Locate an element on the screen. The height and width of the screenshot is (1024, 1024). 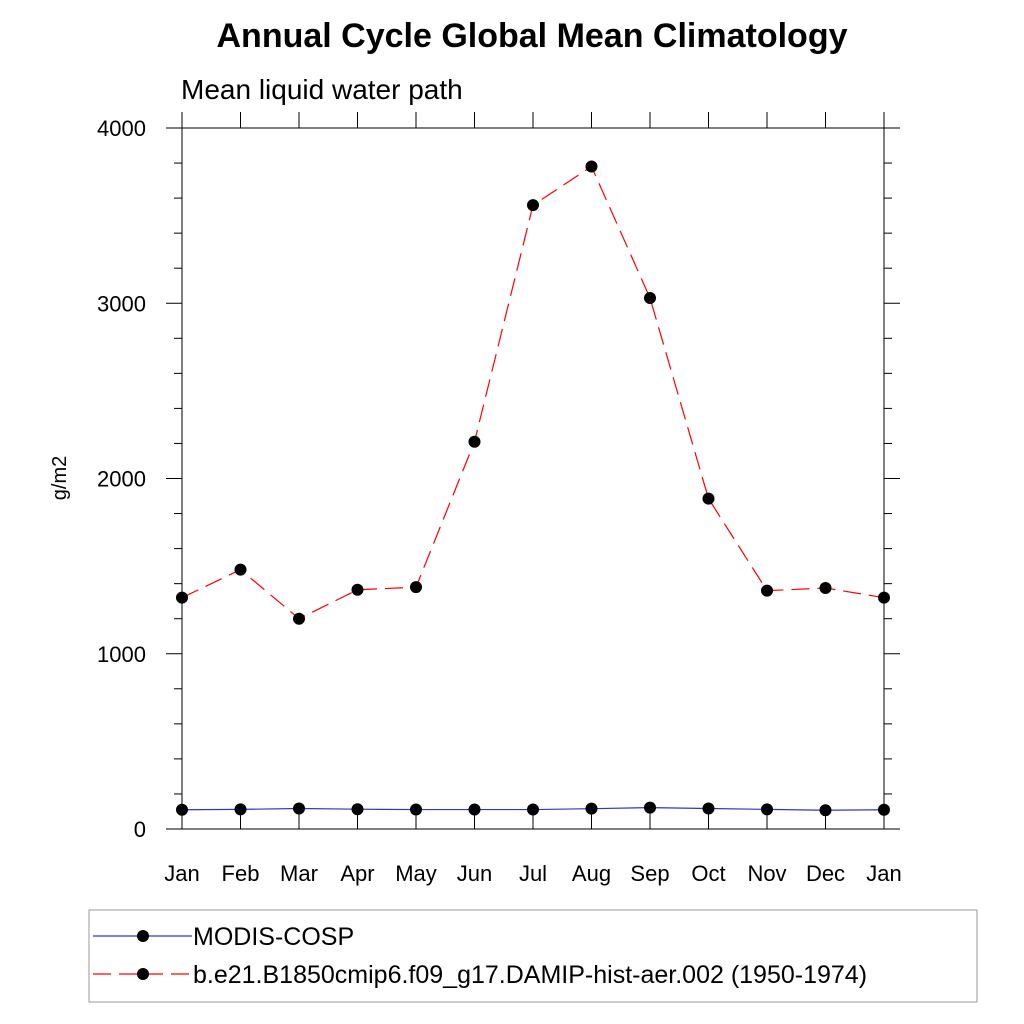
legend-box is located at coordinates (533, 956).